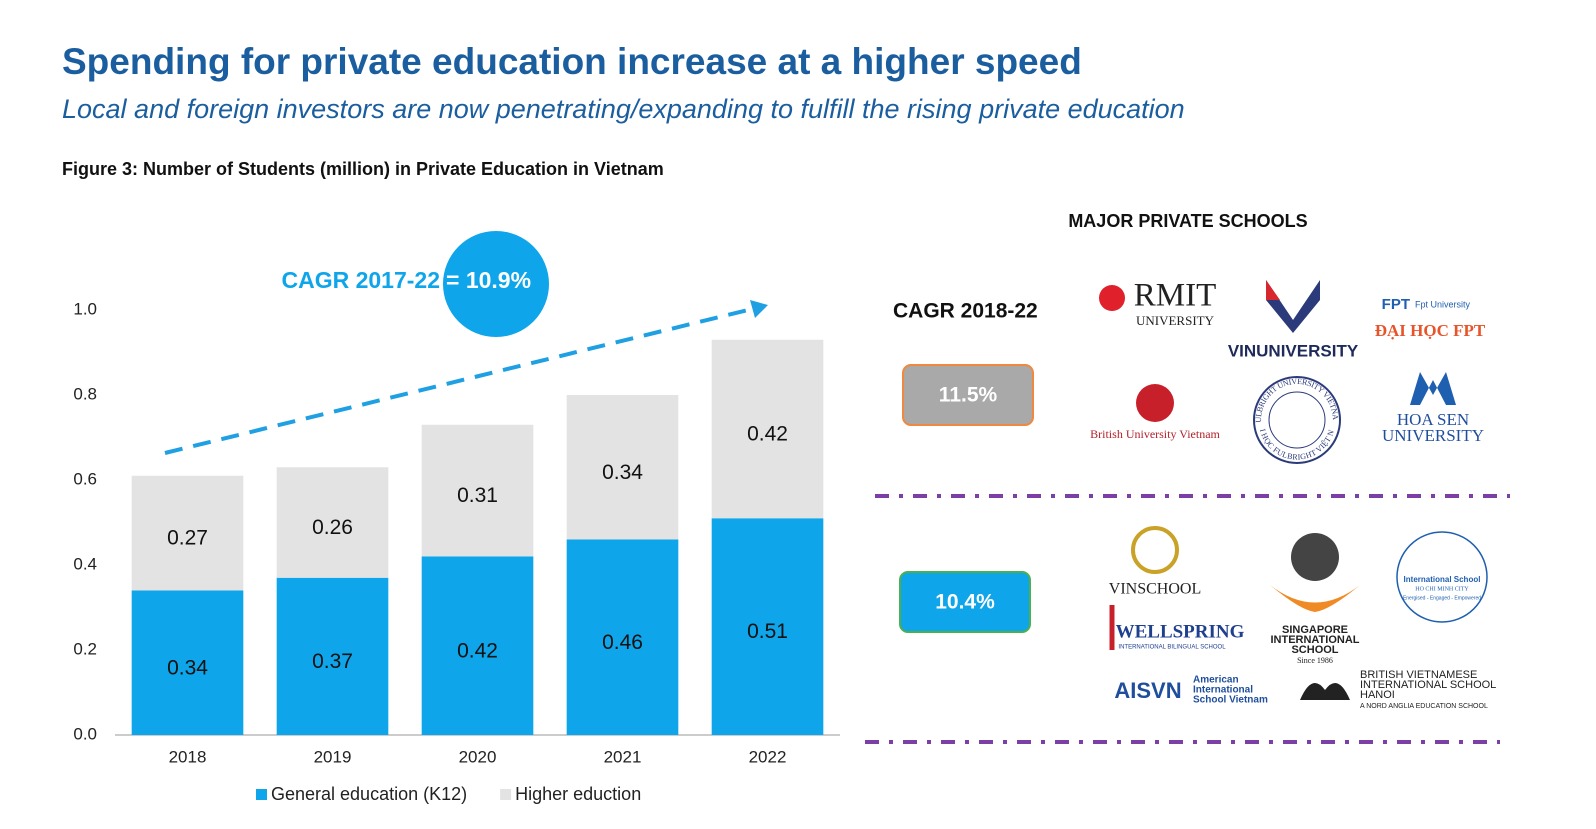 Image resolution: width=1596 pixels, height=829 pixels. I want to click on logo-text: ĐẠI HỌC FPT, so click(1430, 330).